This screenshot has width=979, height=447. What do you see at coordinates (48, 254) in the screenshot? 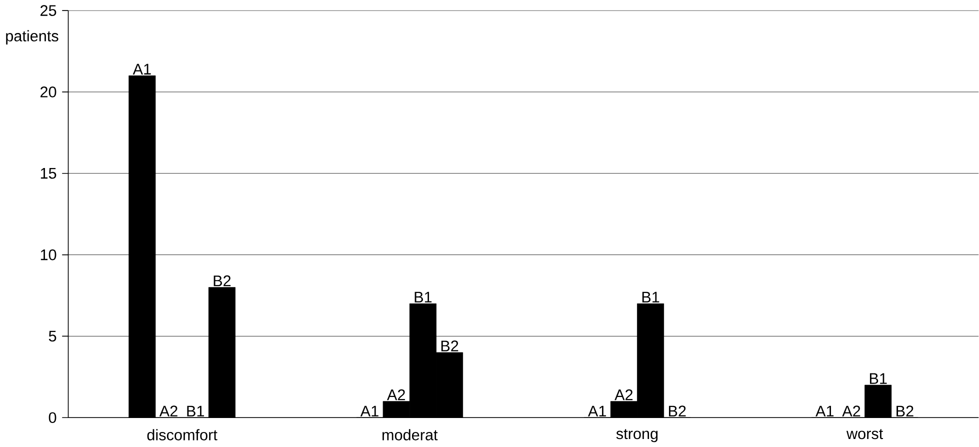
I see `y-tick-label: 10` at bounding box center [48, 254].